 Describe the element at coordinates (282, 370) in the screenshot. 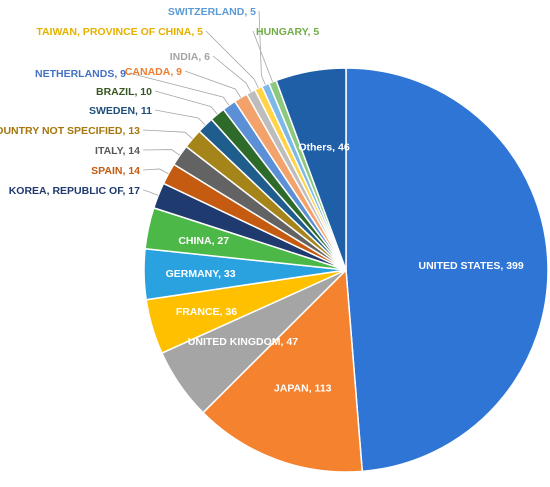

I see `pie-slice-japan` at that location.